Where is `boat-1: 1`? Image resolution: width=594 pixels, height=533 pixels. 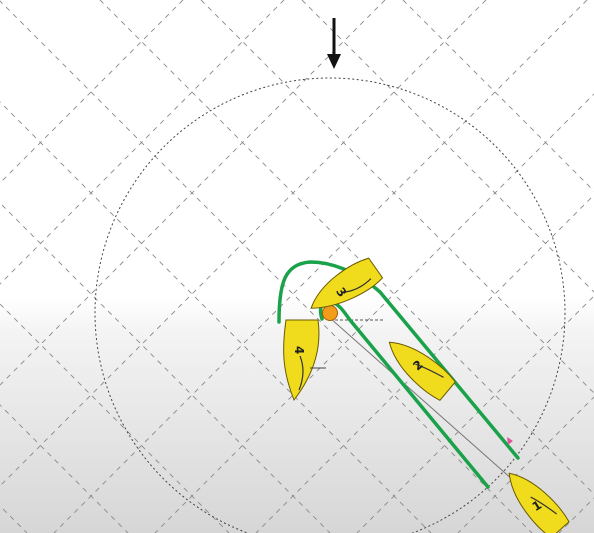
boat-1: 1 is located at coordinates (539, 502).